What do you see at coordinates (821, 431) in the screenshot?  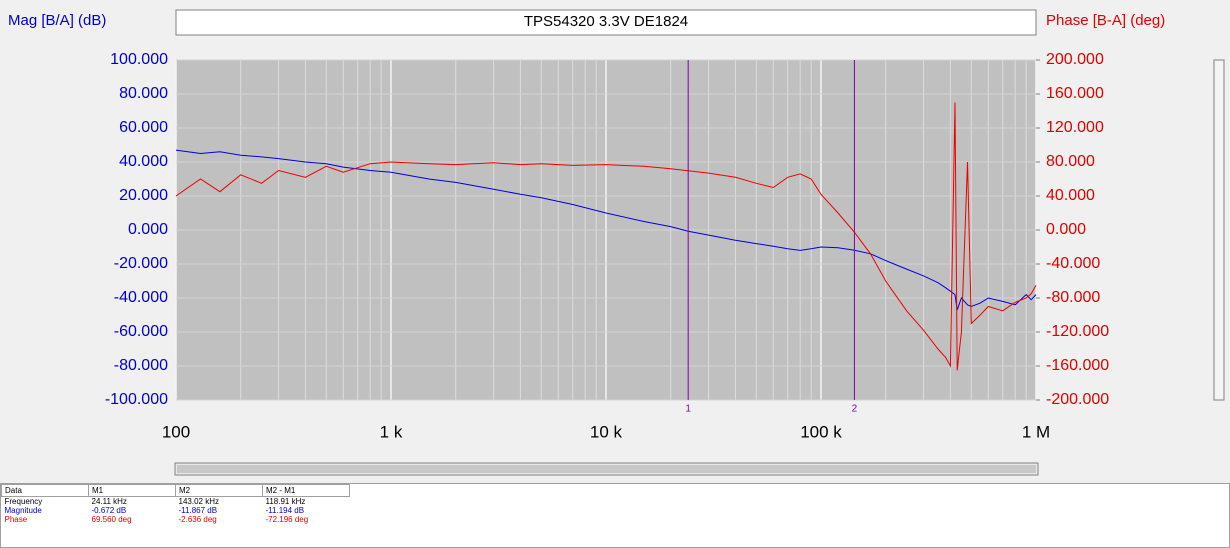 I see `x-tick-label: 100 k` at bounding box center [821, 431].